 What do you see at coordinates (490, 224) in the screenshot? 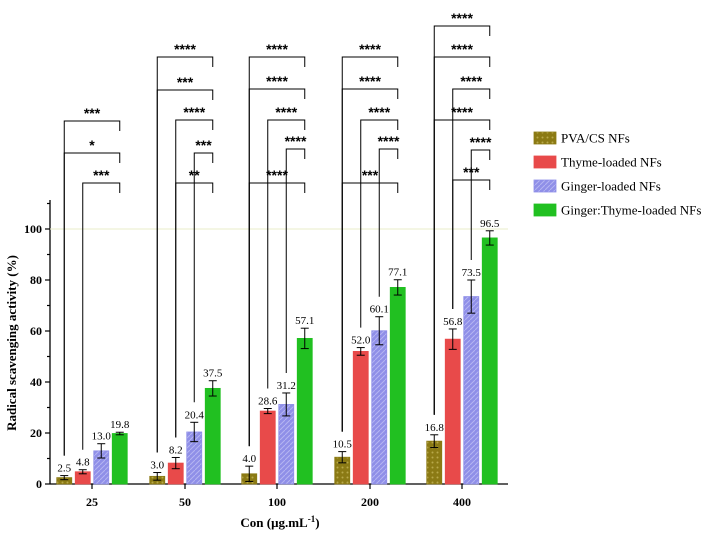
I see `data-label: 96.5` at bounding box center [490, 224].